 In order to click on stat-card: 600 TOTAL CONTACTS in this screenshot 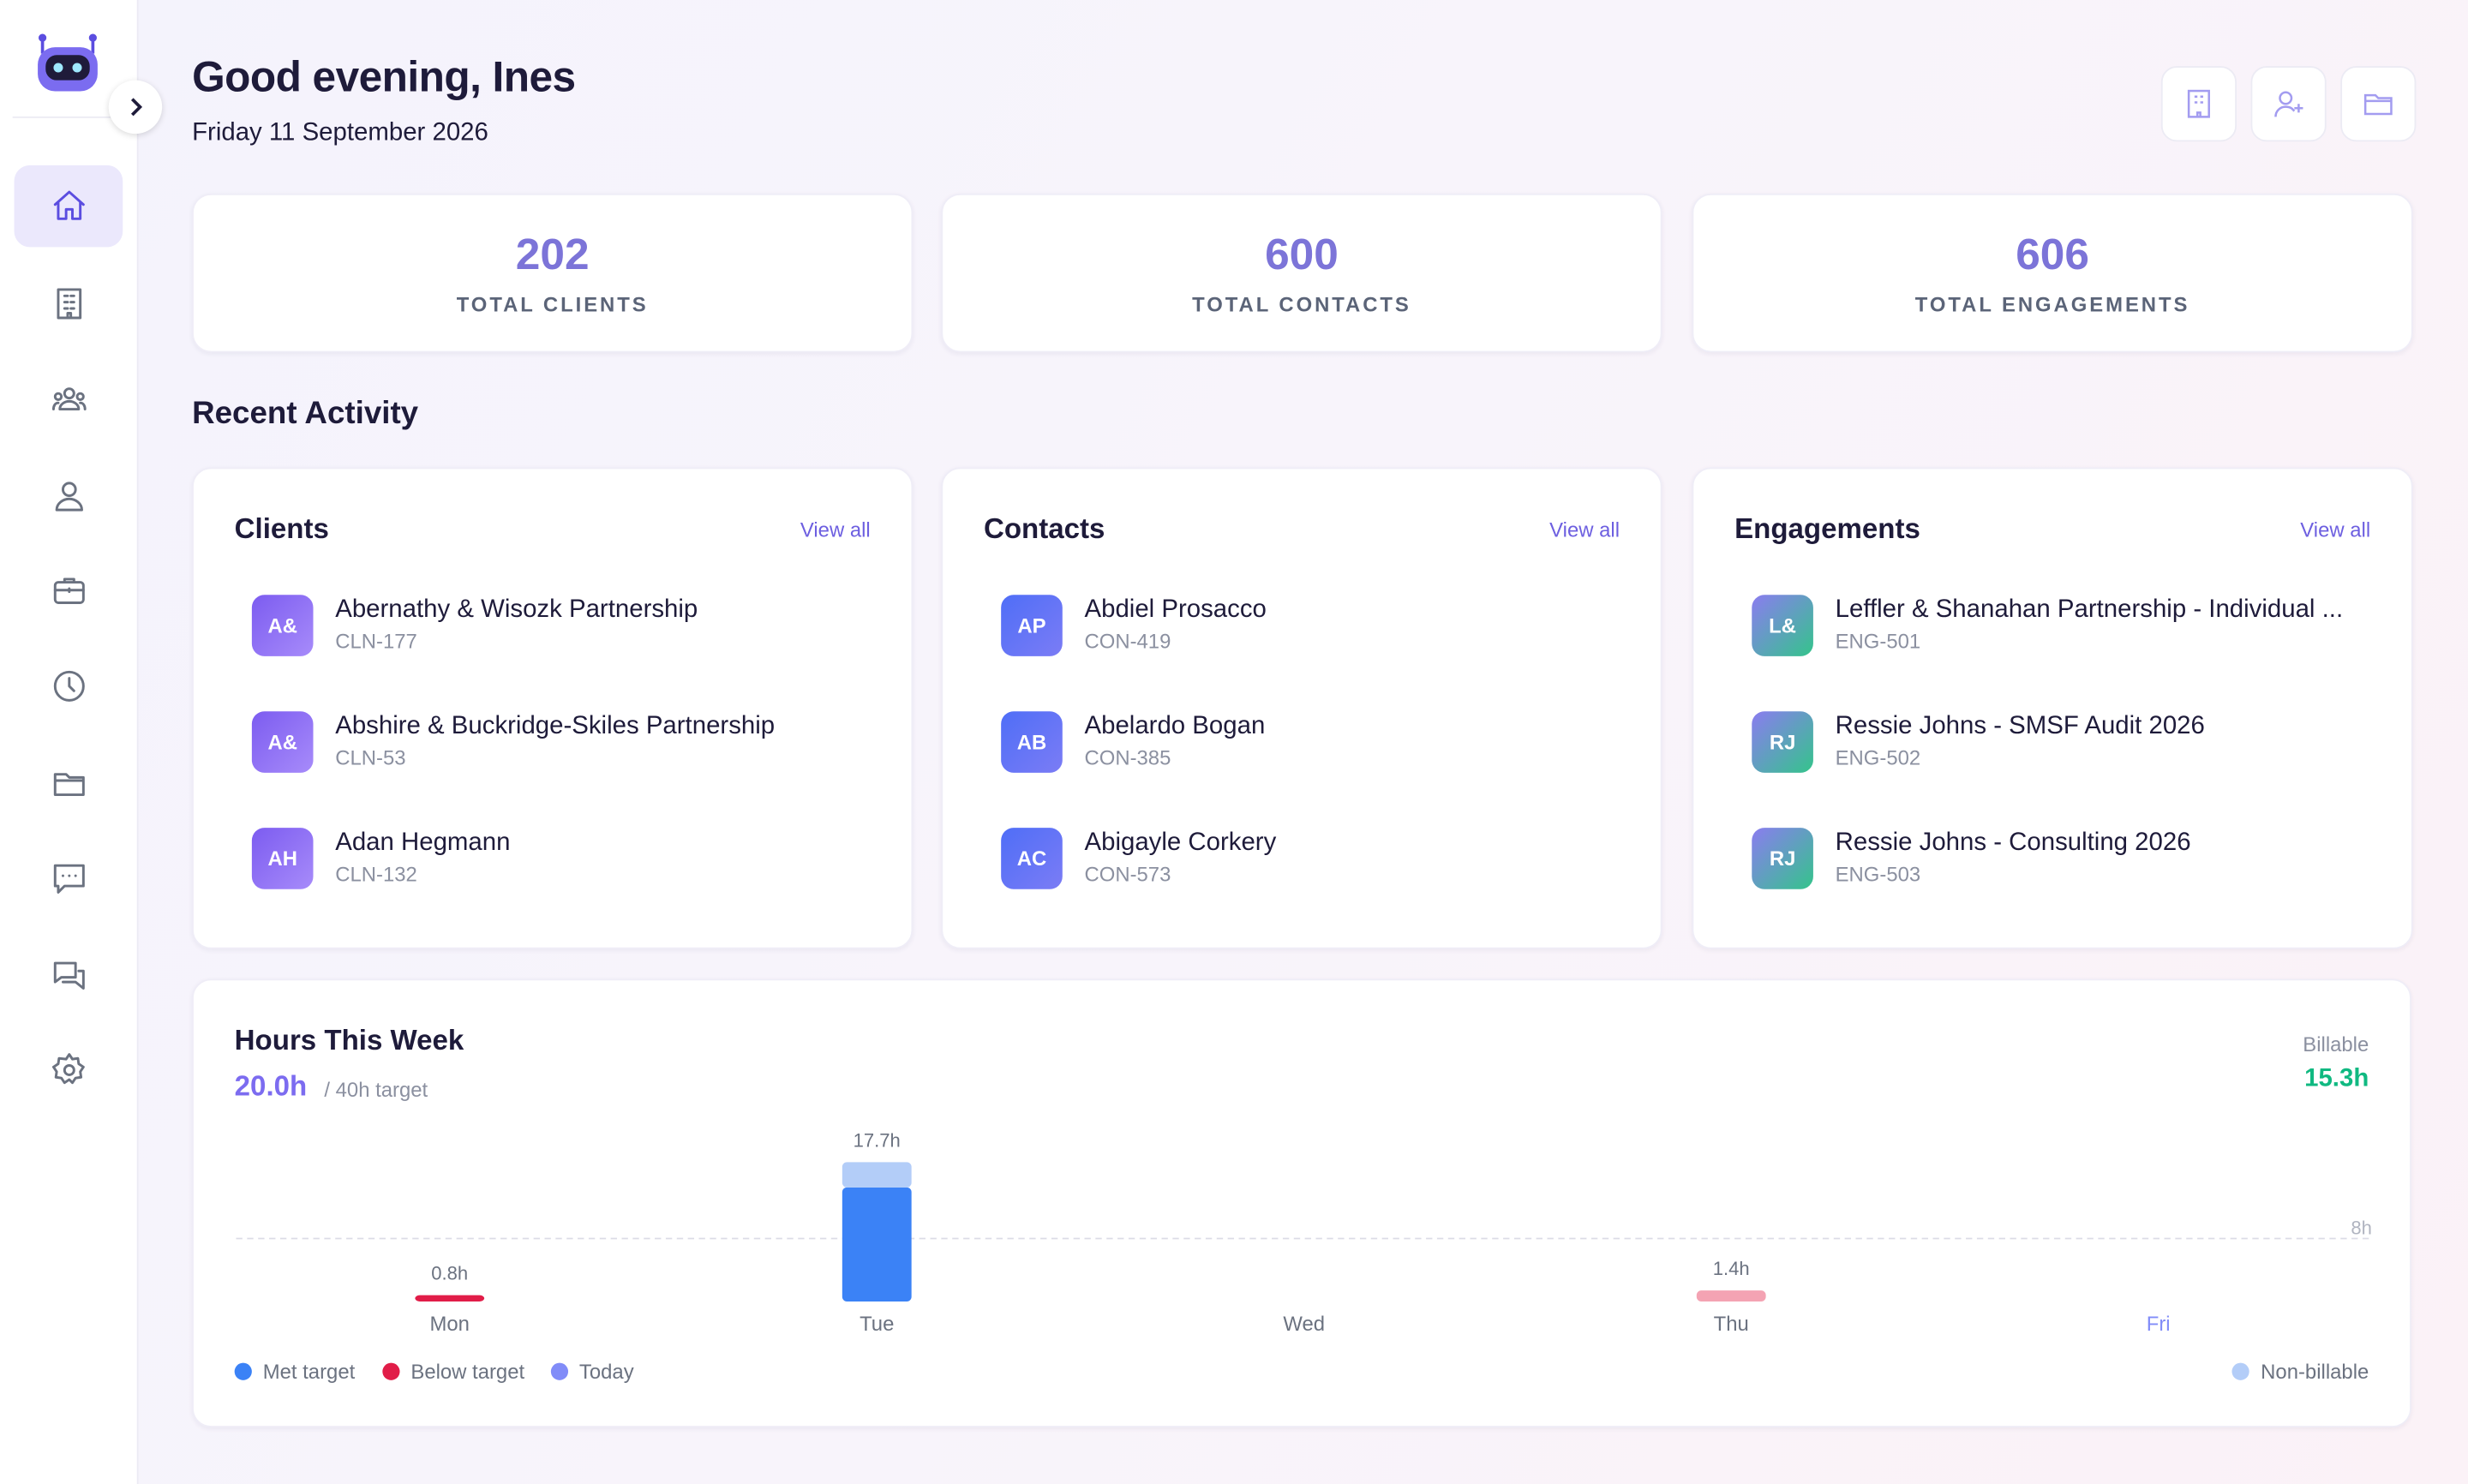, I will do `click(1301, 273)`.